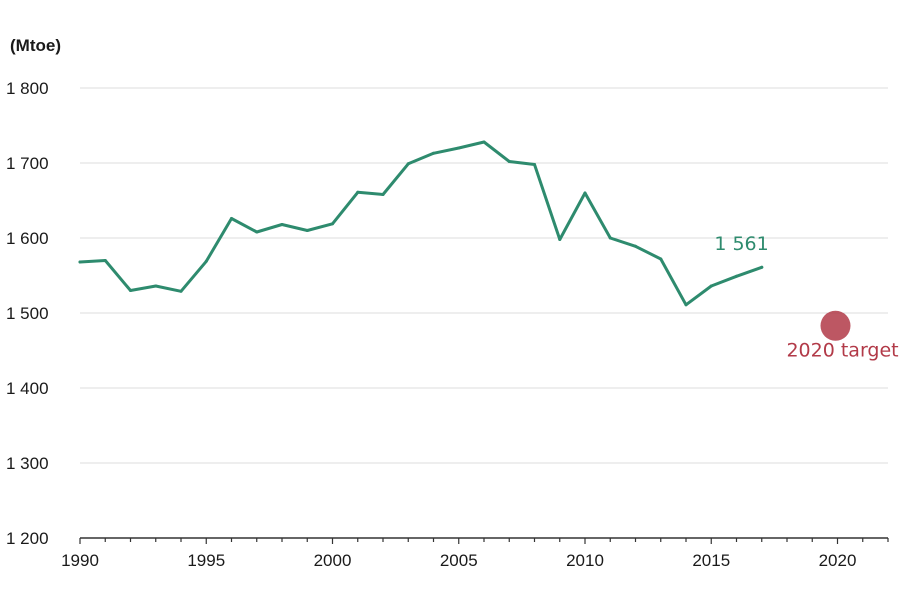  I want to click on x-tick-label: 2015, so click(711, 560).